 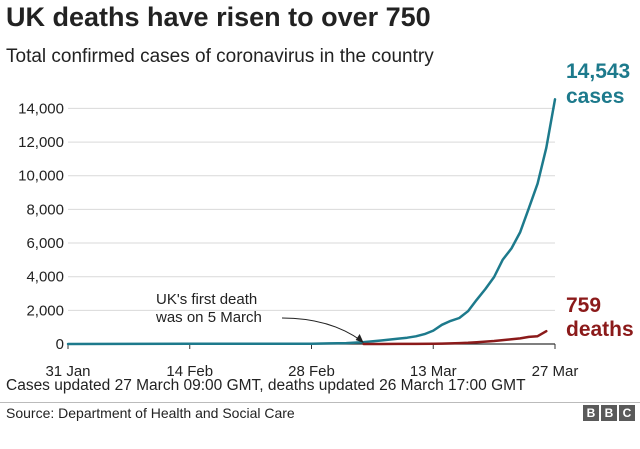 I want to click on annotation-arrow, so click(x=322, y=330).